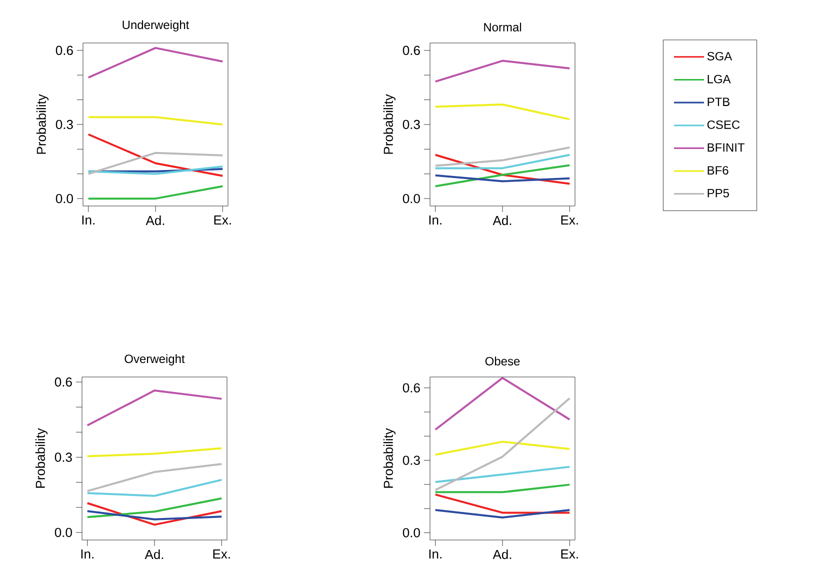 The image size is (823, 580). I want to click on chart-title: Obese, so click(502, 361).